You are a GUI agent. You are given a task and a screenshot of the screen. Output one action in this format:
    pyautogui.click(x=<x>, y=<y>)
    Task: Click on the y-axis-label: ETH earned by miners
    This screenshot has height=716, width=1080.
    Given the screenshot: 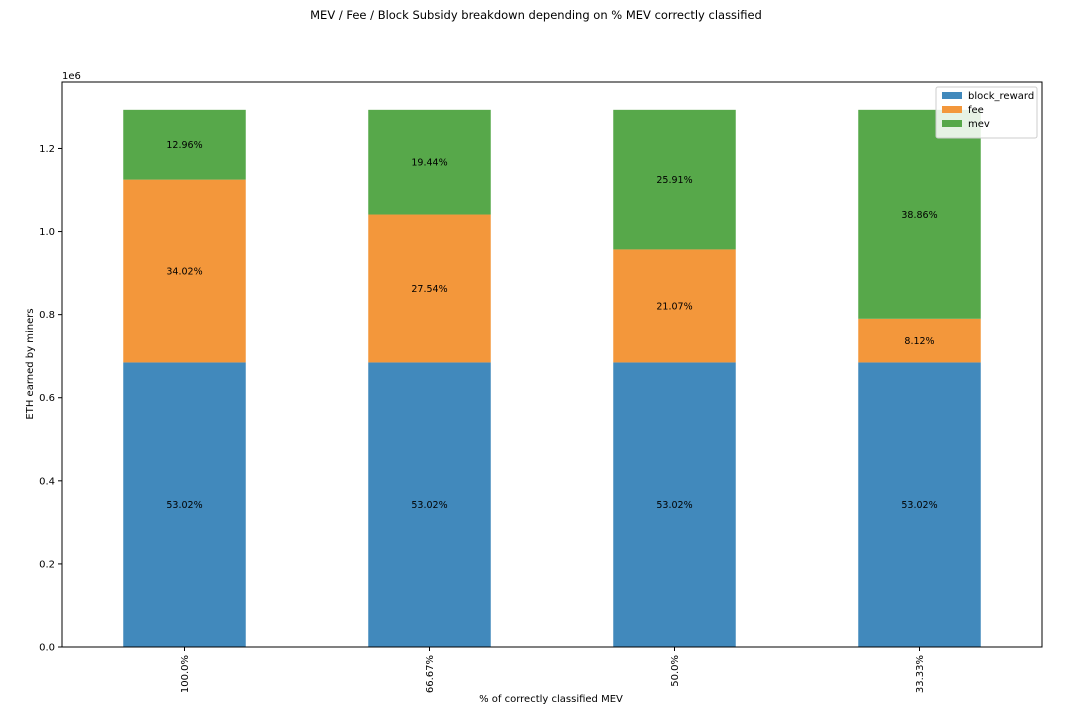 What is the action you would take?
    pyautogui.click(x=30, y=363)
    